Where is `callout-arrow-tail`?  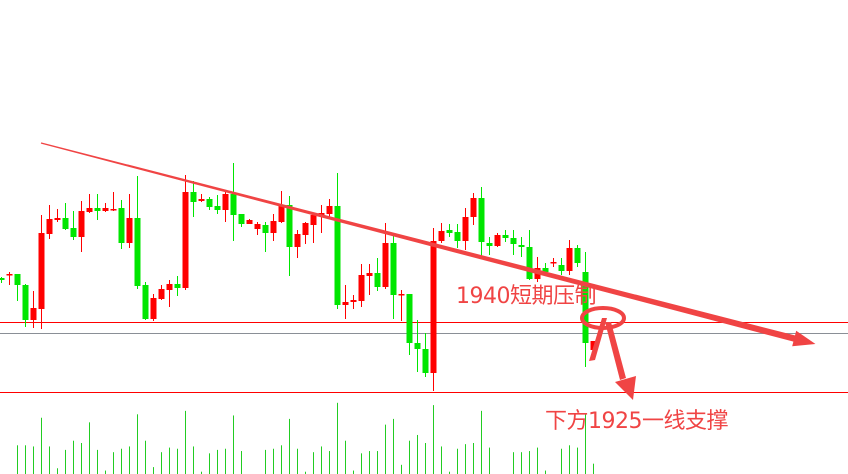
callout-arrow-tail is located at coordinates (598, 339).